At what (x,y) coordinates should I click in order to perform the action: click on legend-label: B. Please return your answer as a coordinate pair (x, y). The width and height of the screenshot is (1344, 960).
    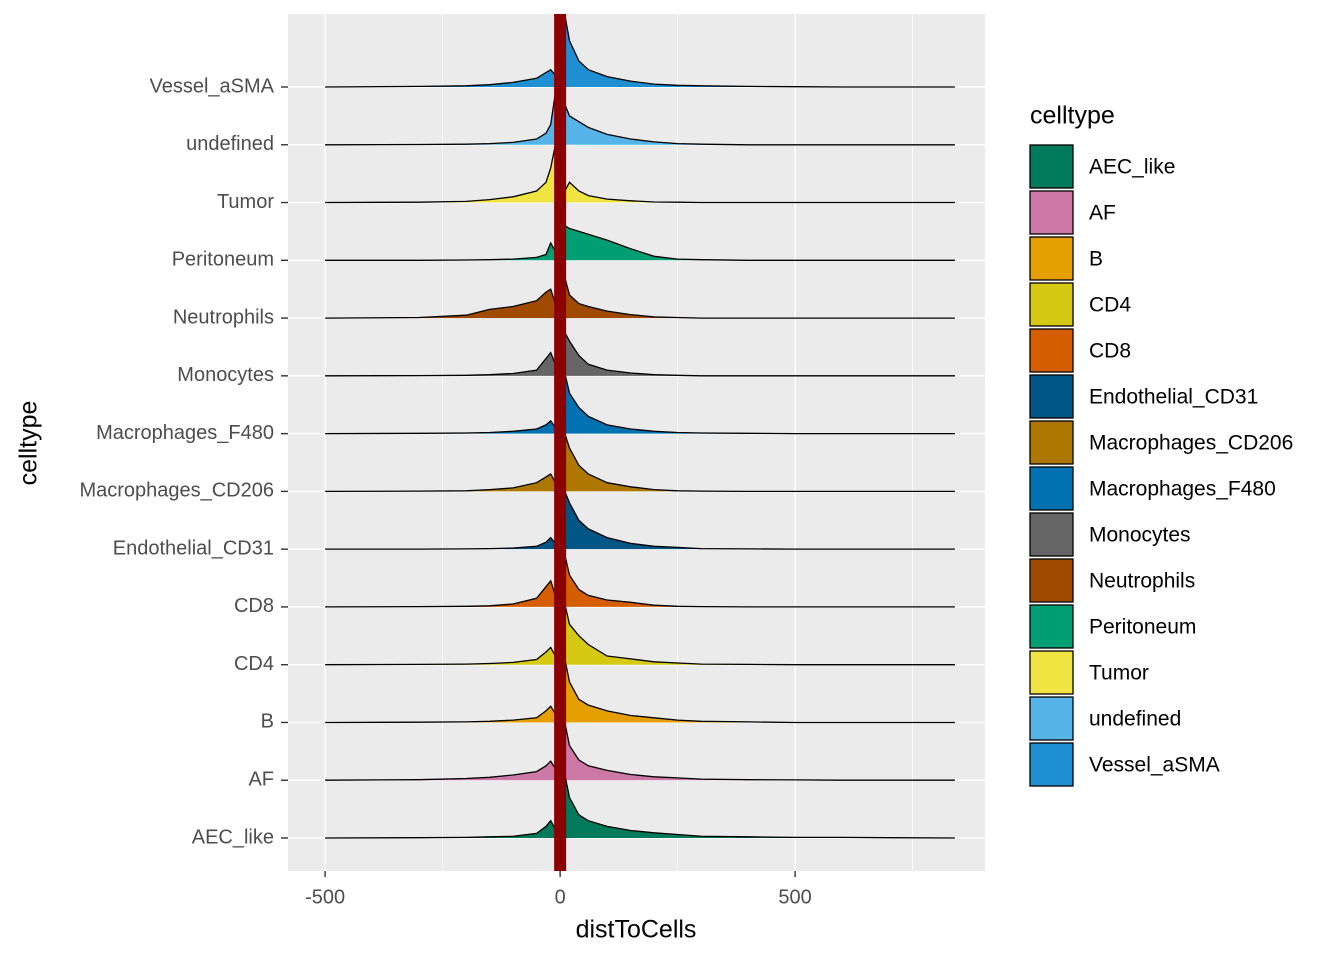
    Looking at the image, I should click on (1096, 259).